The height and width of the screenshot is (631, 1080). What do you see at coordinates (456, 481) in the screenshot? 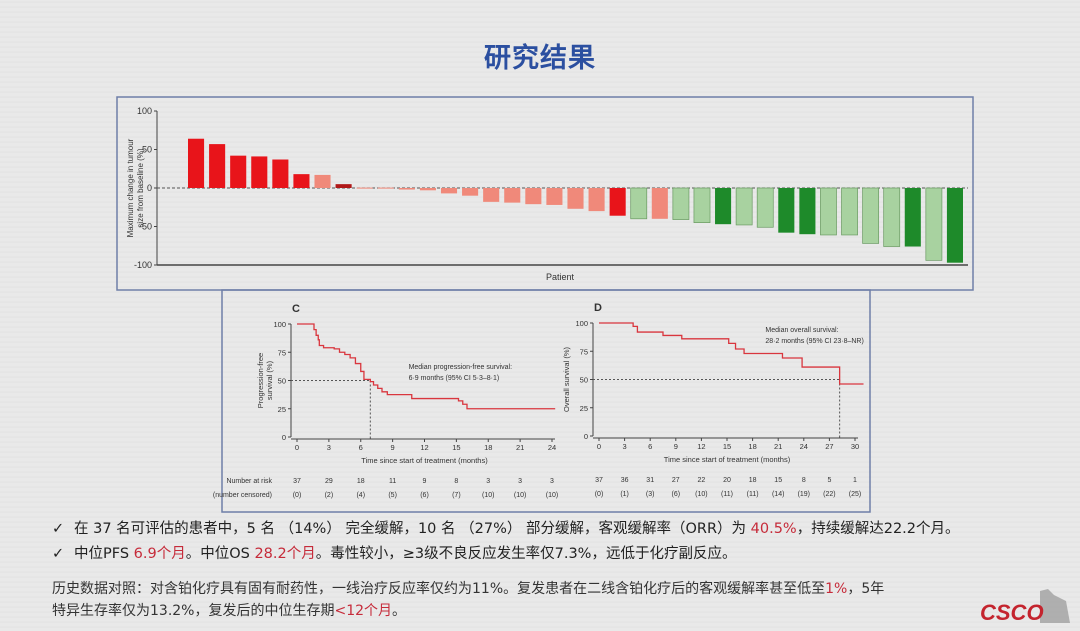
I see `number-at-risk: 8` at bounding box center [456, 481].